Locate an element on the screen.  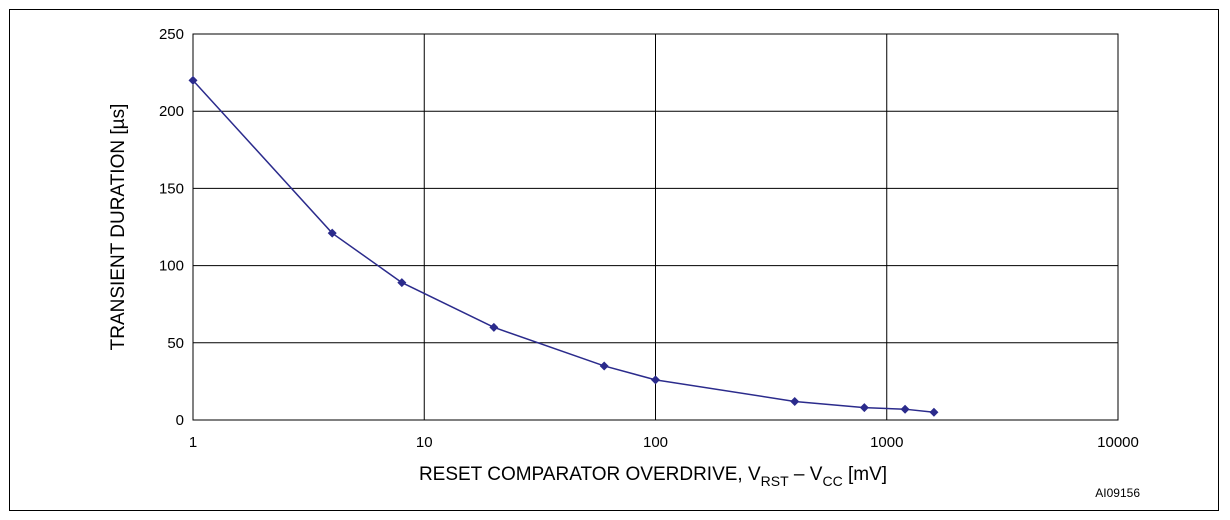
y-tick-label: 250 is located at coordinates (171, 34).